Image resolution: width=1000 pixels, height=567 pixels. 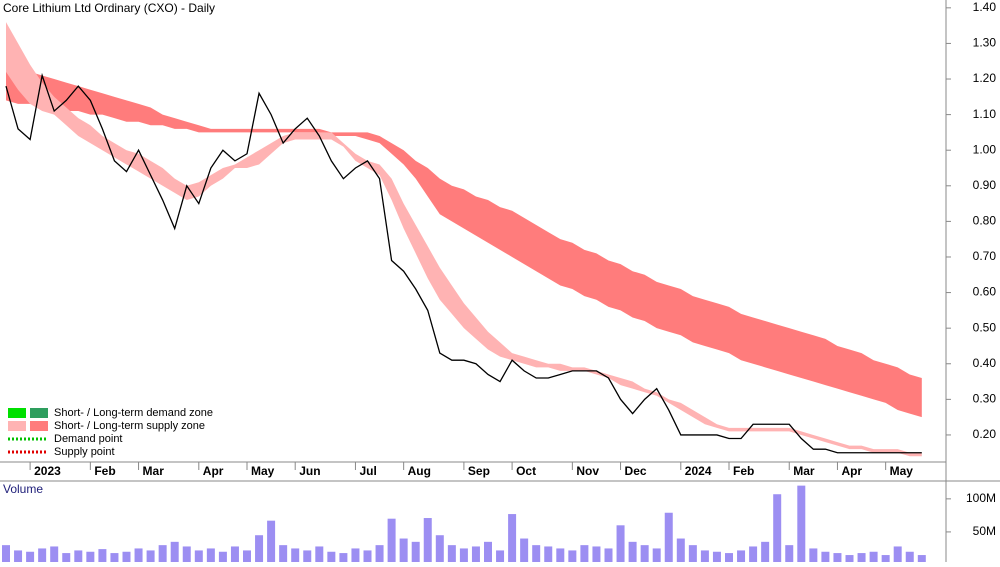 What do you see at coordinates (985, 292) in the screenshot?
I see `y-tick-label: 0.60` at bounding box center [985, 292].